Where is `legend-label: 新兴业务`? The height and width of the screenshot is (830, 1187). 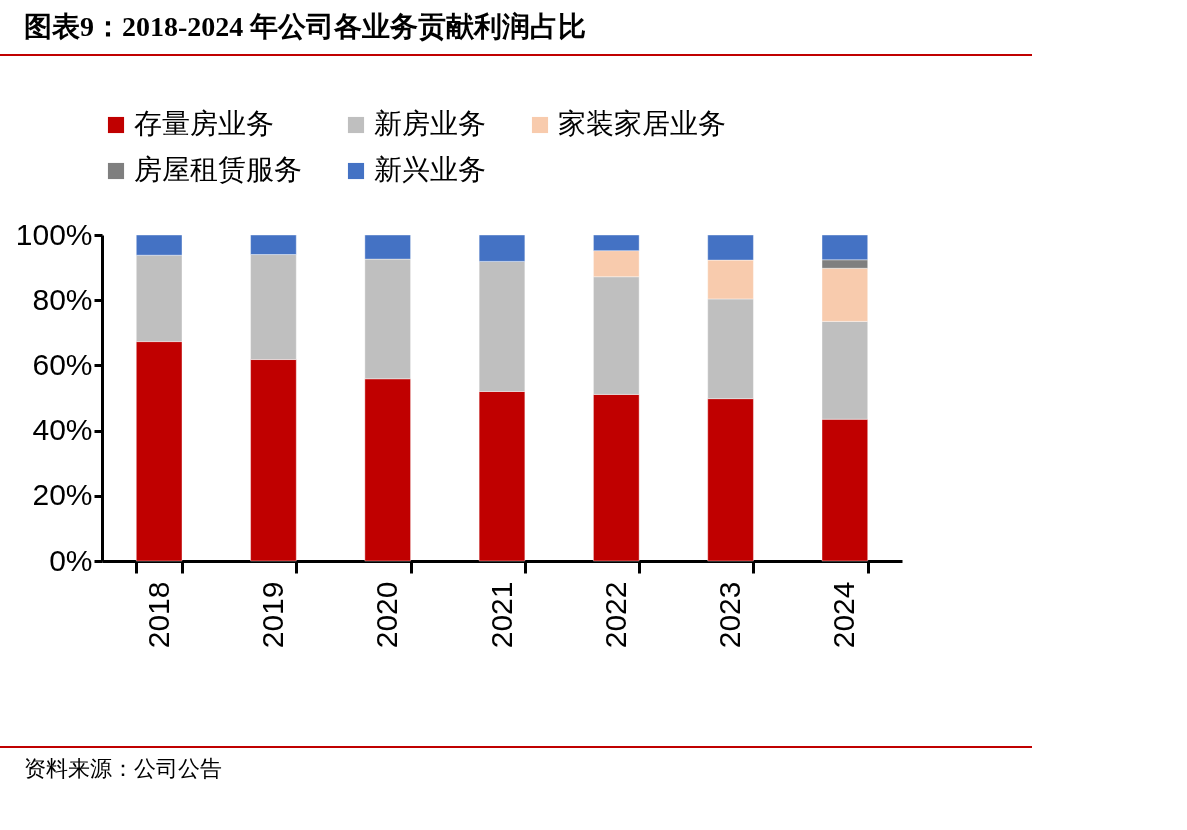
legend-label: 新兴业务 is located at coordinates (430, 169).